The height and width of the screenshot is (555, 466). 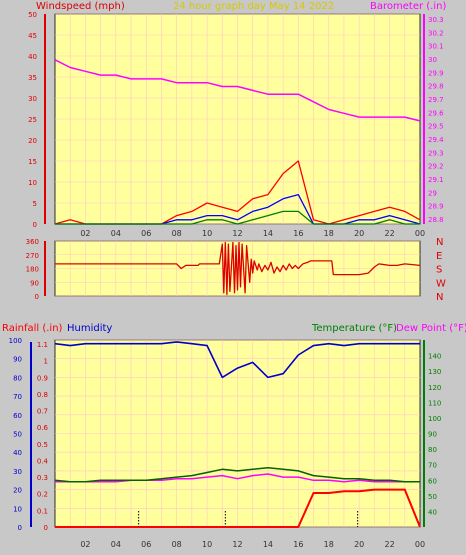 What do you see at coordinates (436, 153) in the screenshot?
I see `barometer-tick-label: 29.3` at bounding box center [436, 153].